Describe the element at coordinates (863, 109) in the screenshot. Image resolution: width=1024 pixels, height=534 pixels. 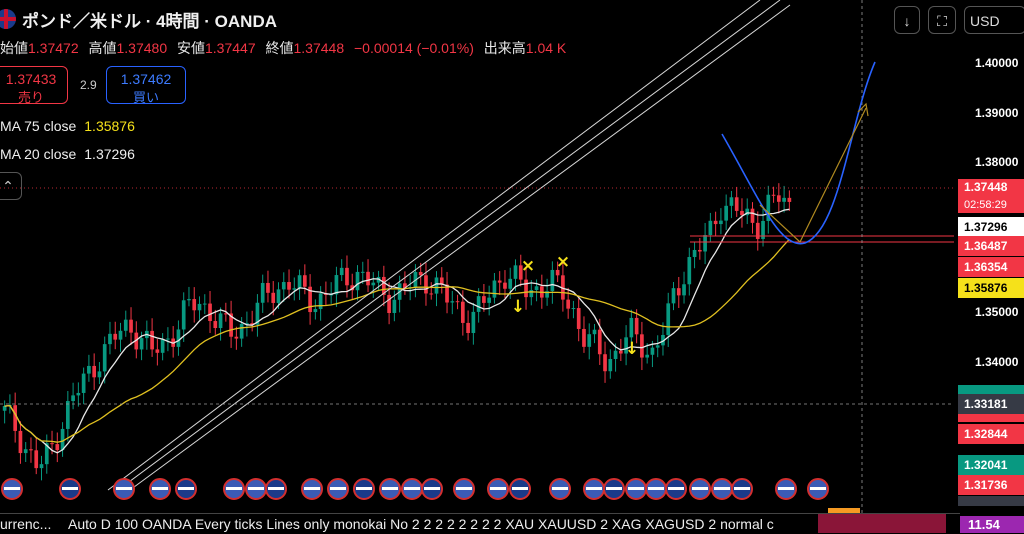
I see `projection-arrowhead` at that location.